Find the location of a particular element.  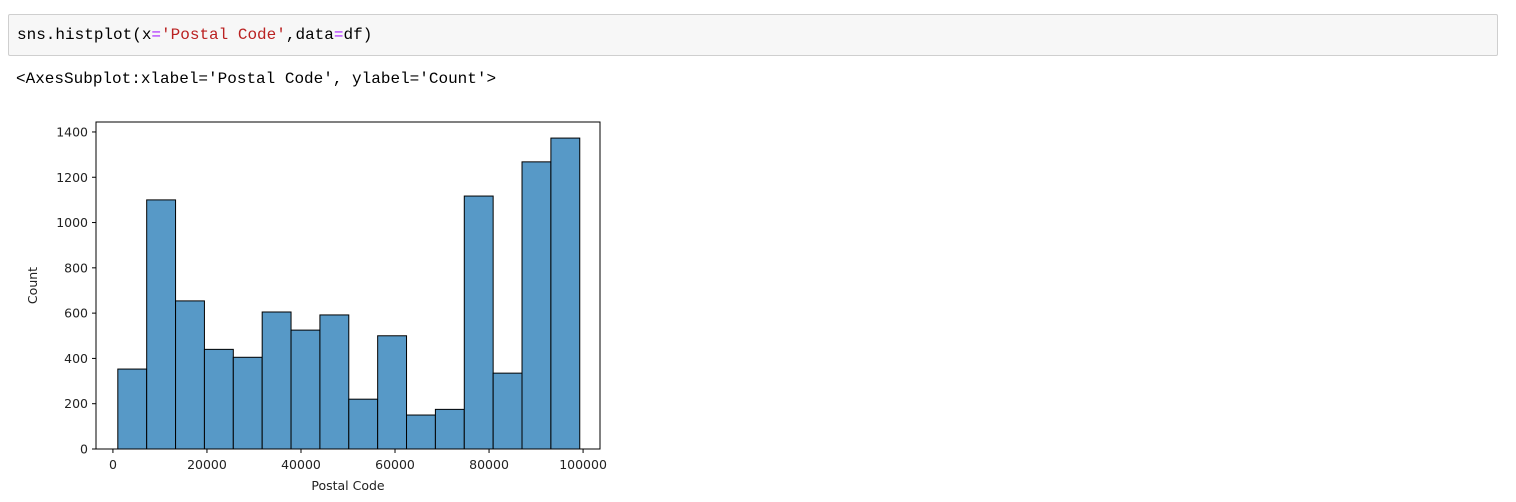

x-tick-label: 60000 is located at coordinates (395, 464).